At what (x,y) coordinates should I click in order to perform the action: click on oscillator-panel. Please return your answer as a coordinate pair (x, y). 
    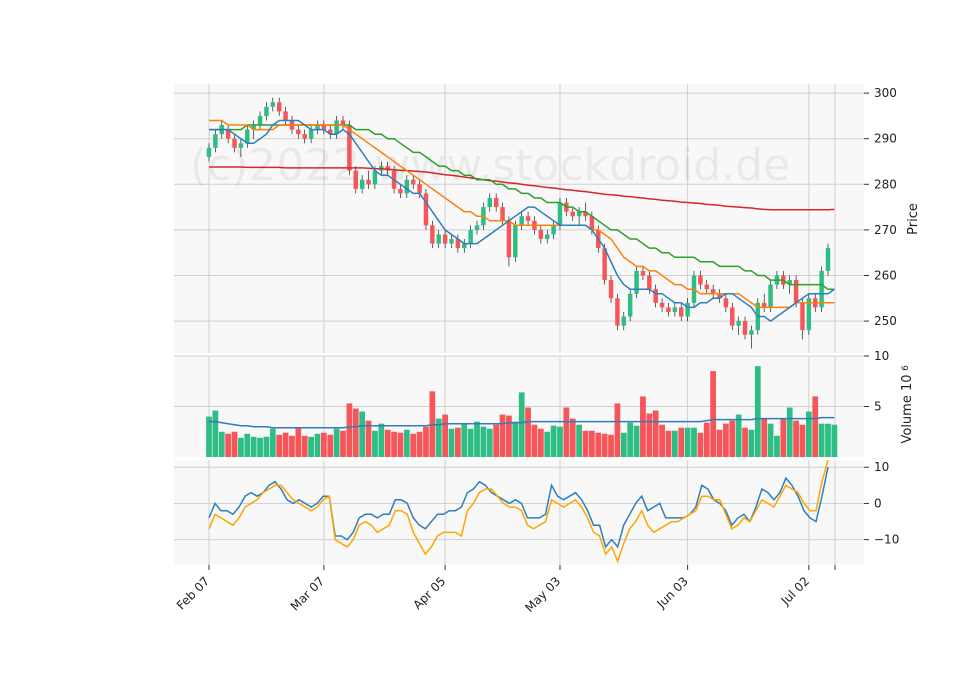
    Looking at the image, I should click on (519, 512).